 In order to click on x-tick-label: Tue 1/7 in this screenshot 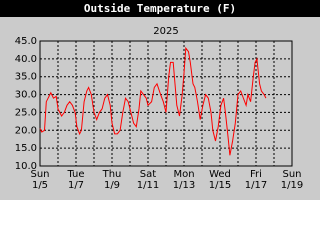, I will do `click(76, 180)`.